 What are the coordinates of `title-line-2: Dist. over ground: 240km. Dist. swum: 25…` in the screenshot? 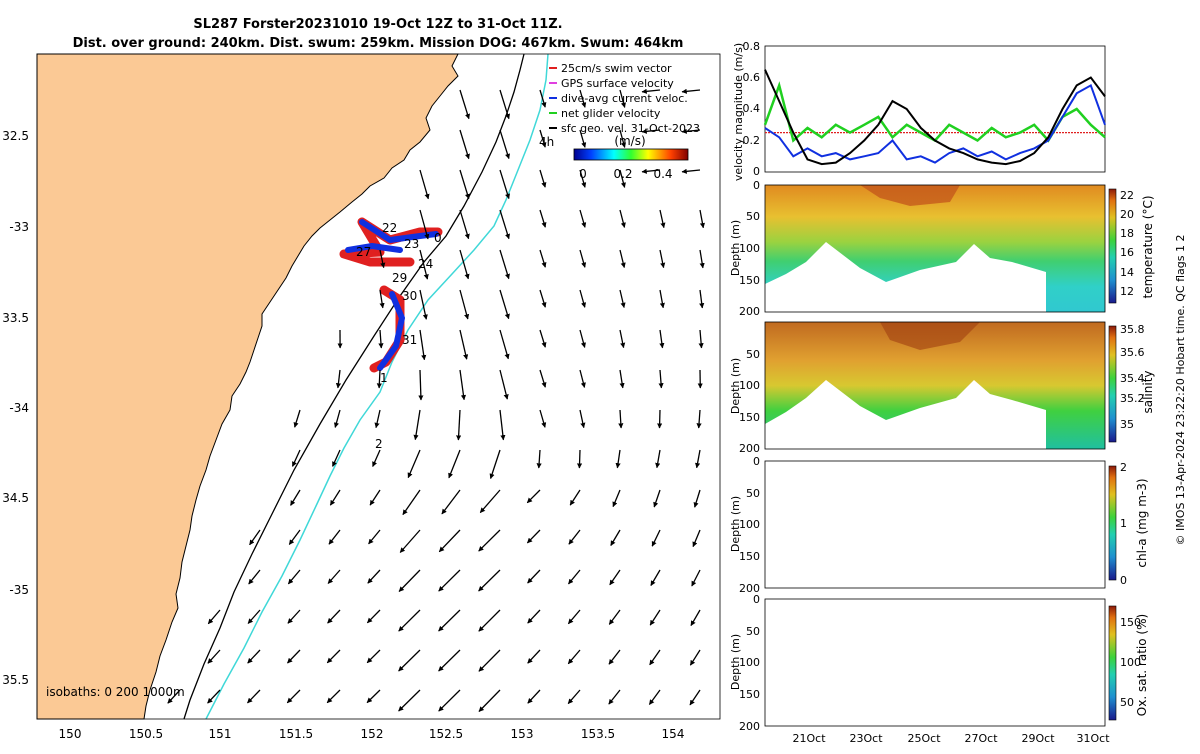 It's located at (378, 43).